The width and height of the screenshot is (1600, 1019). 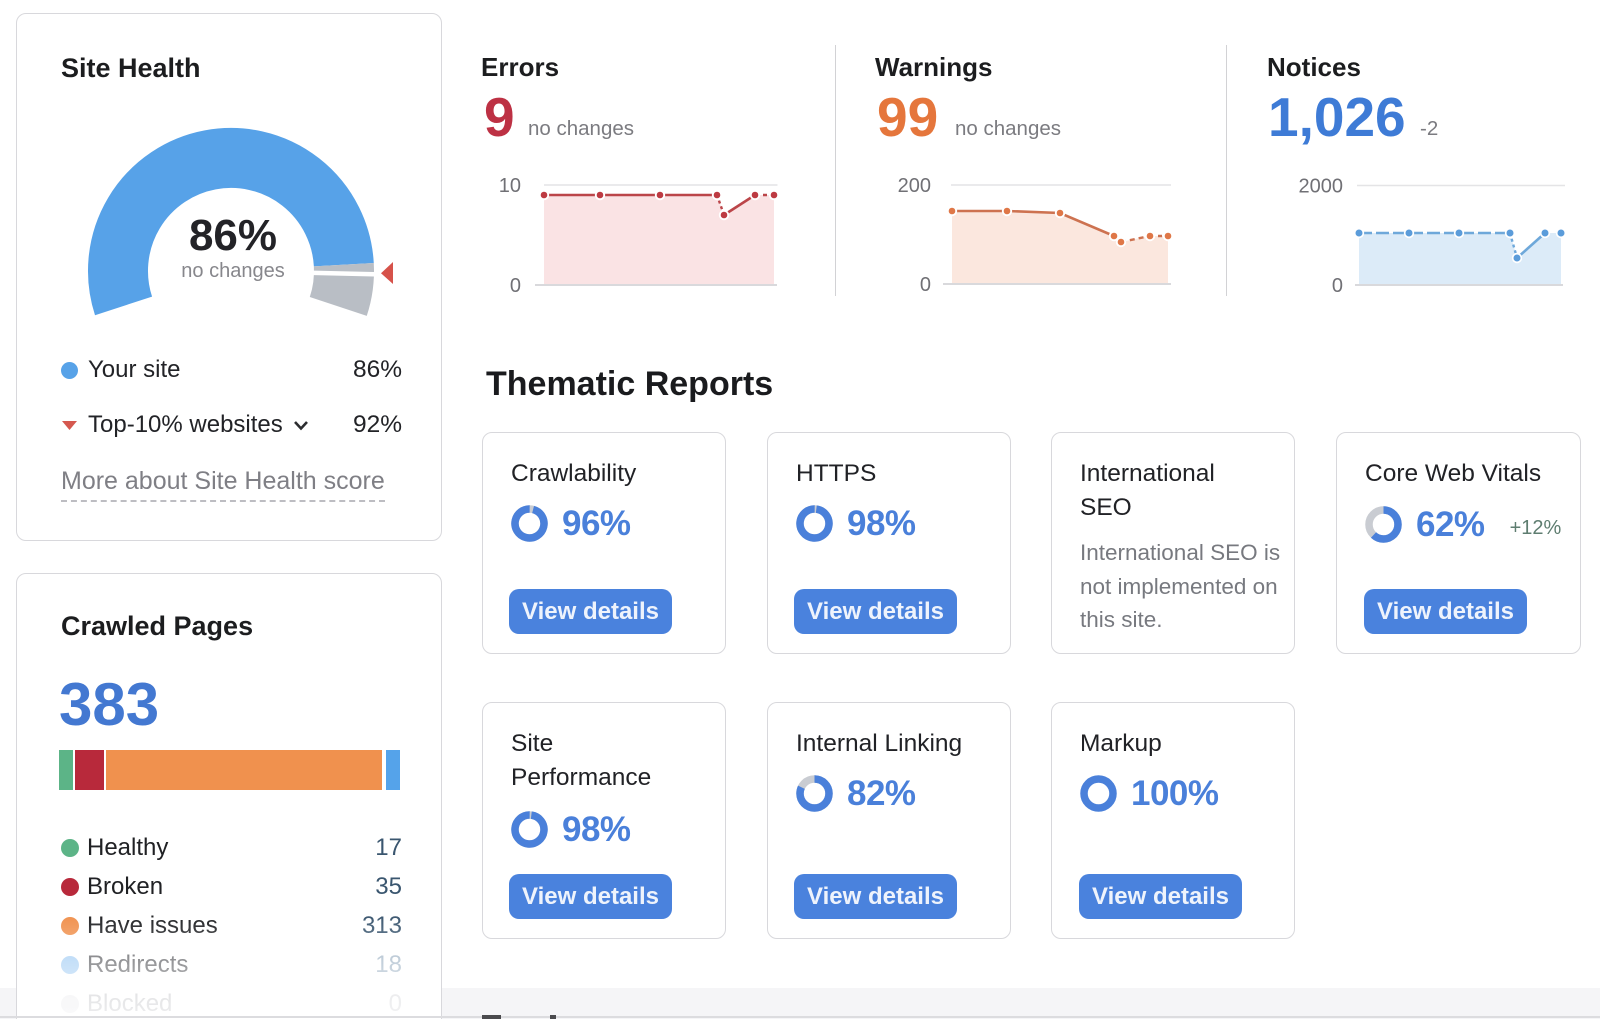 What do you see at coordinates (914, 186) in the screenshot?
I see `svg-text: 200` at bounding box center [914, 186].